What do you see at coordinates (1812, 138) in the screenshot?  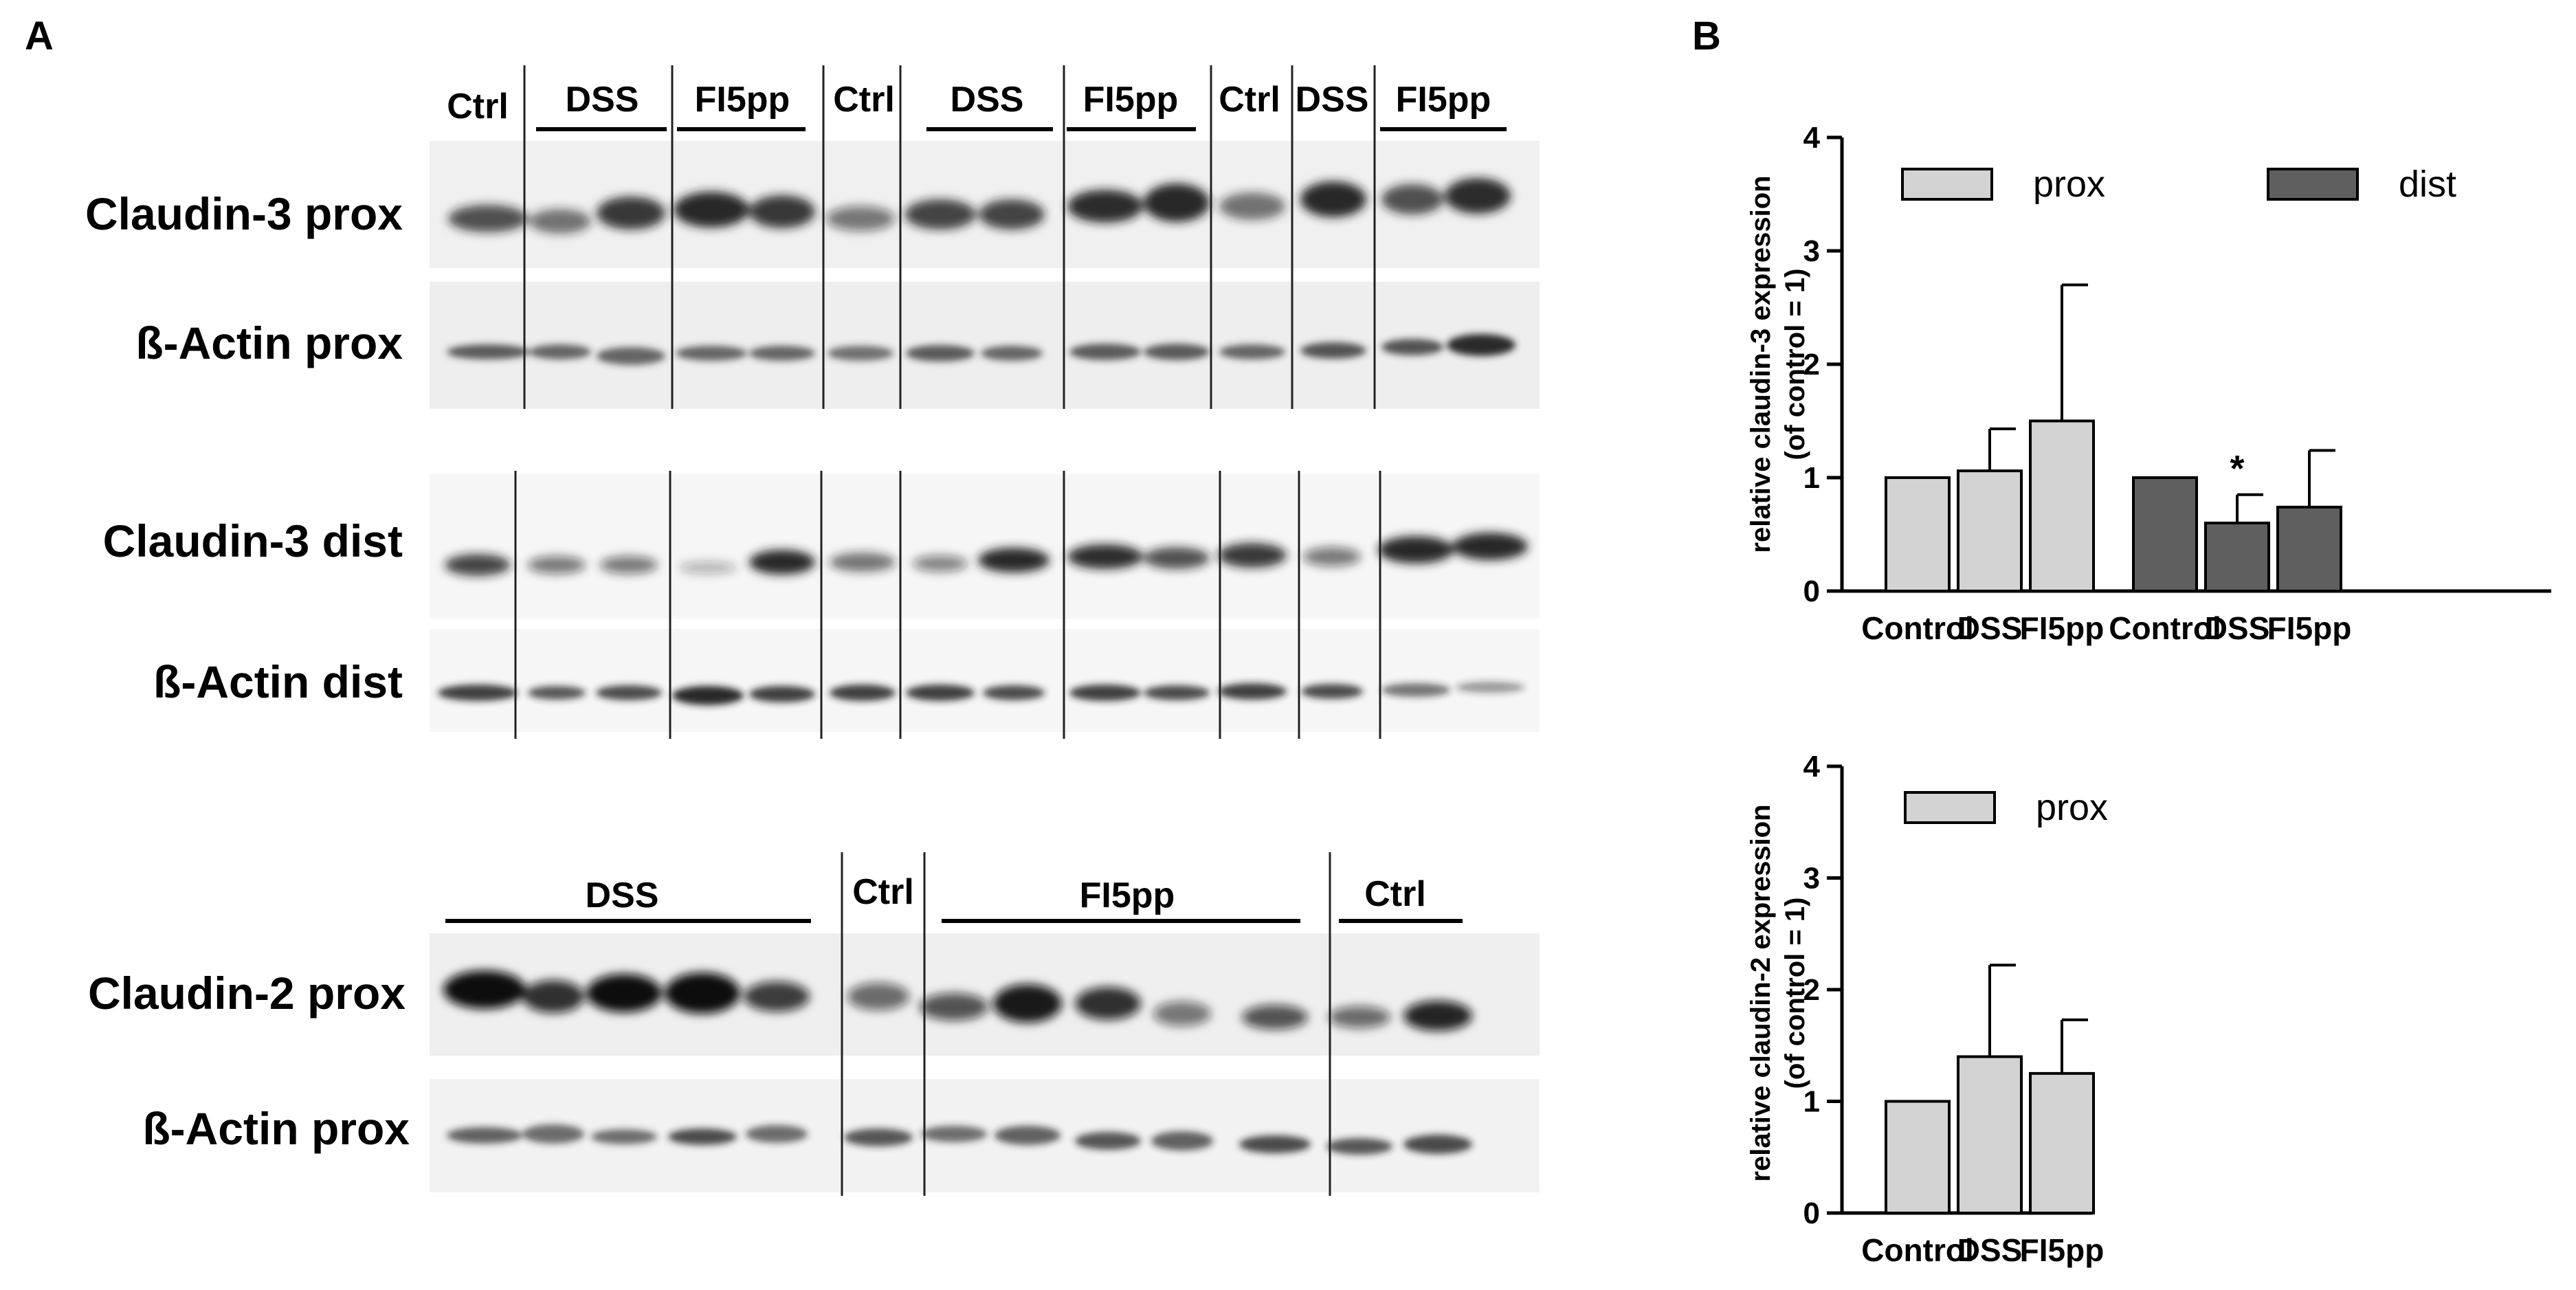 I see `y-tick-label: 4` at bounding box center [1812, 138].